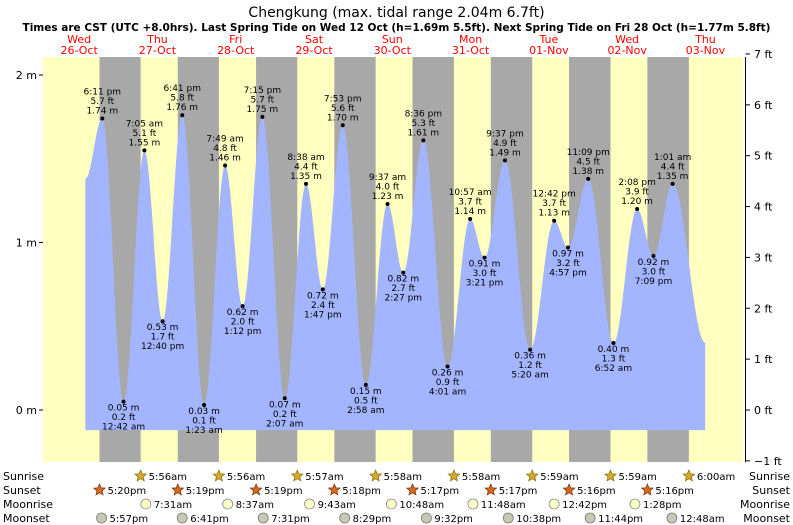  I want to click on tide-label: 0.40 m, so click(614, 350).